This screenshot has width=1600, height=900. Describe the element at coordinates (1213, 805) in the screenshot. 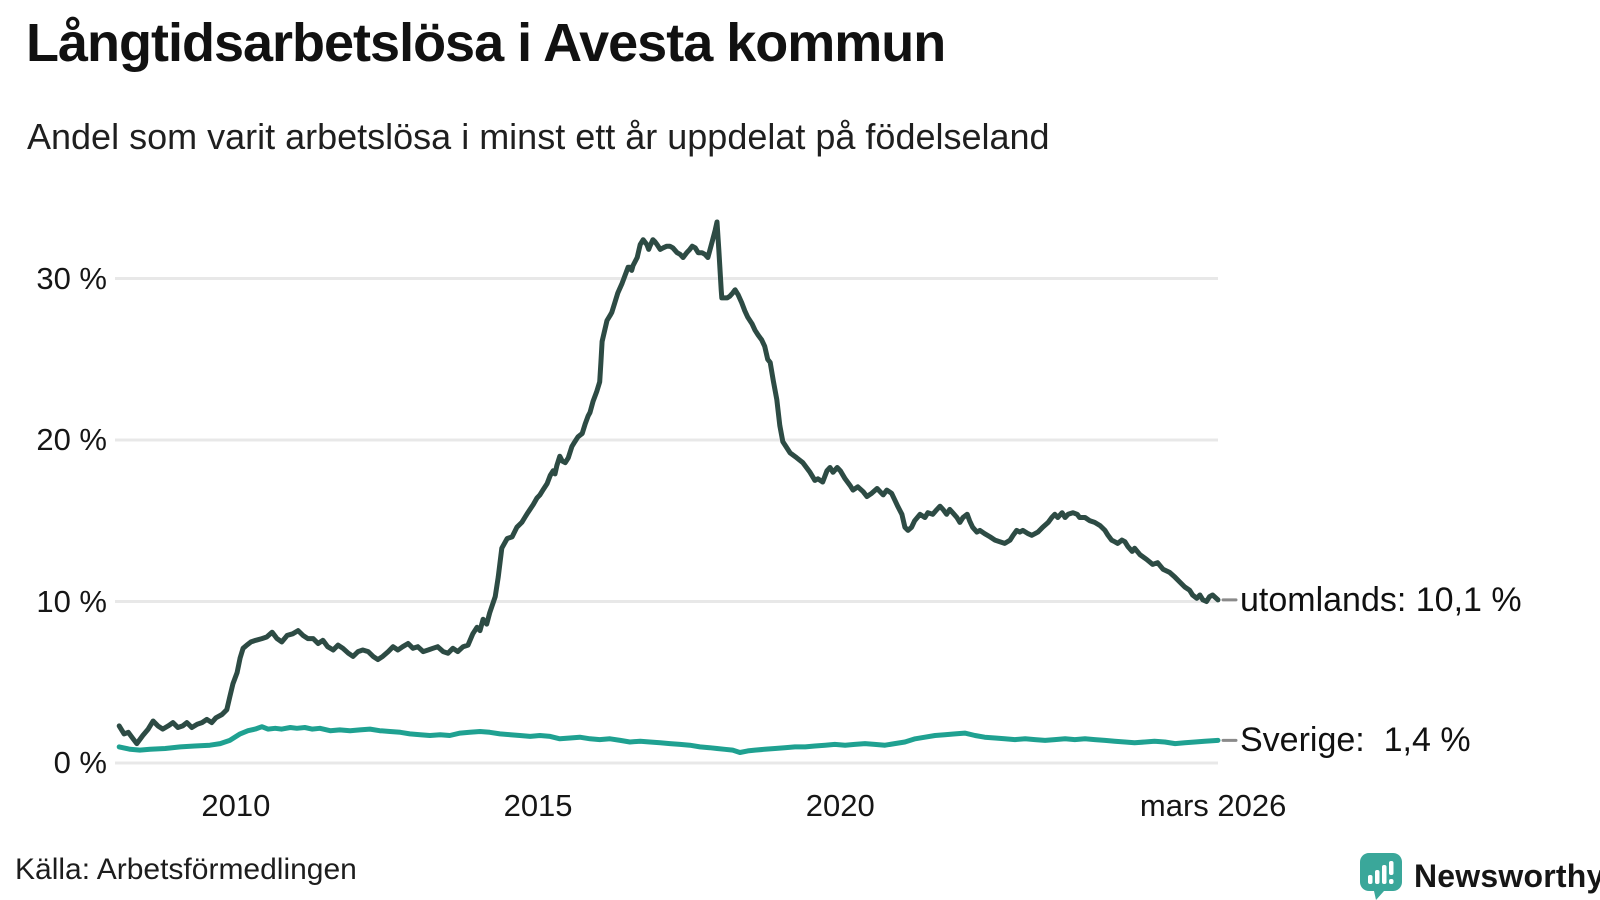

I see `x-tick-label-mars-2026: mars 2026` at that location.